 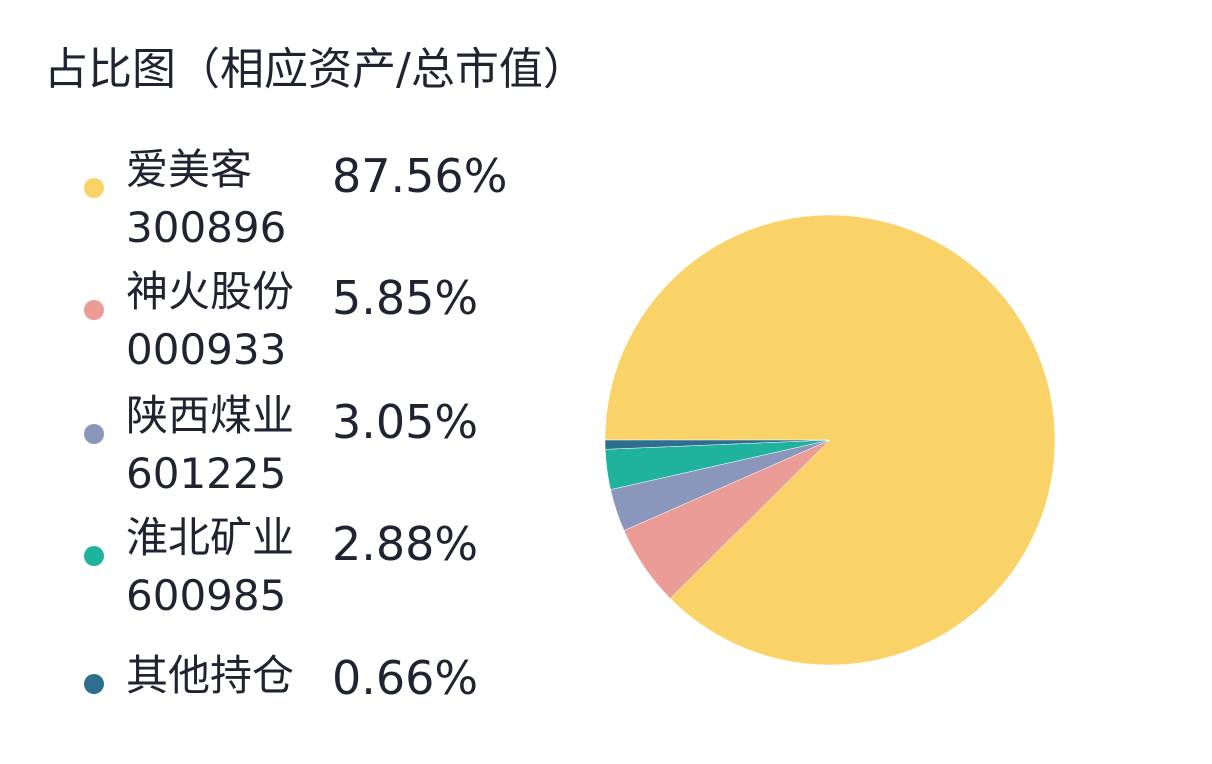 I want to click on legend-percent: 5.85%, so click(x=405, y=298).